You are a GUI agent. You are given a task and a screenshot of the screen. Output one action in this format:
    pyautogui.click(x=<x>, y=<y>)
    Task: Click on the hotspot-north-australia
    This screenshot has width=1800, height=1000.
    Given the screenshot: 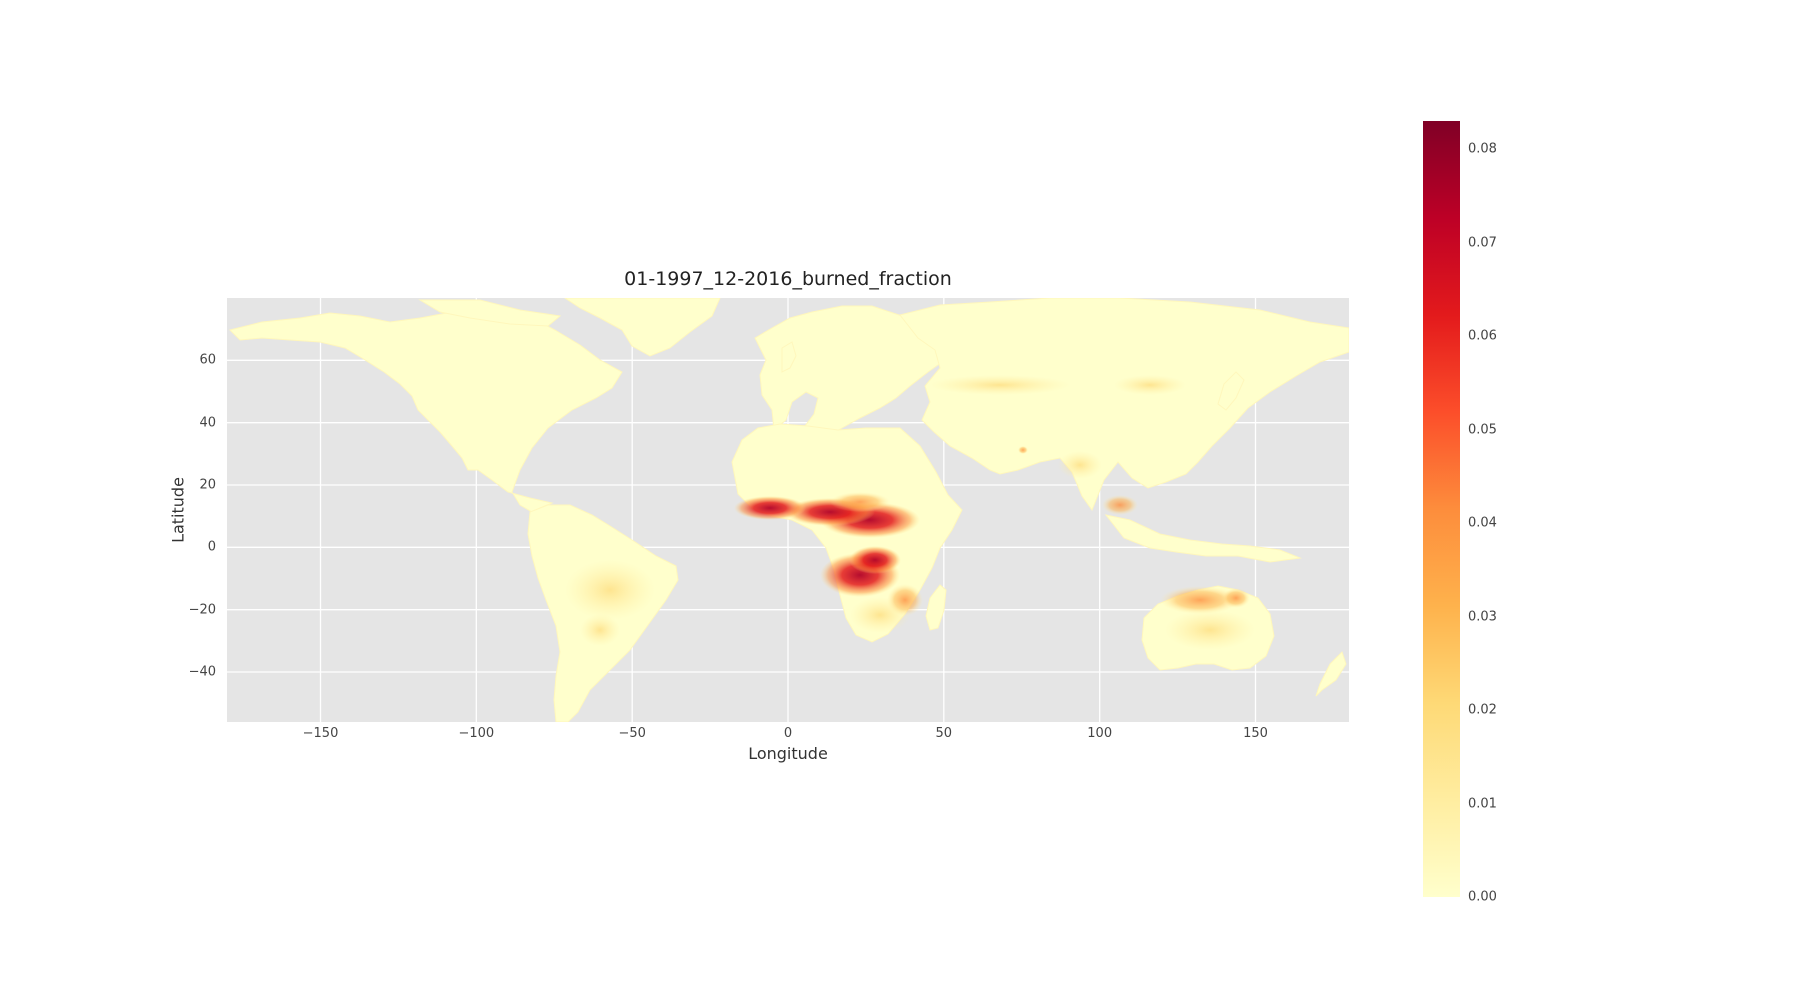 What is the action you would take?
    pyautogui.click(x=1200, y=600)
    